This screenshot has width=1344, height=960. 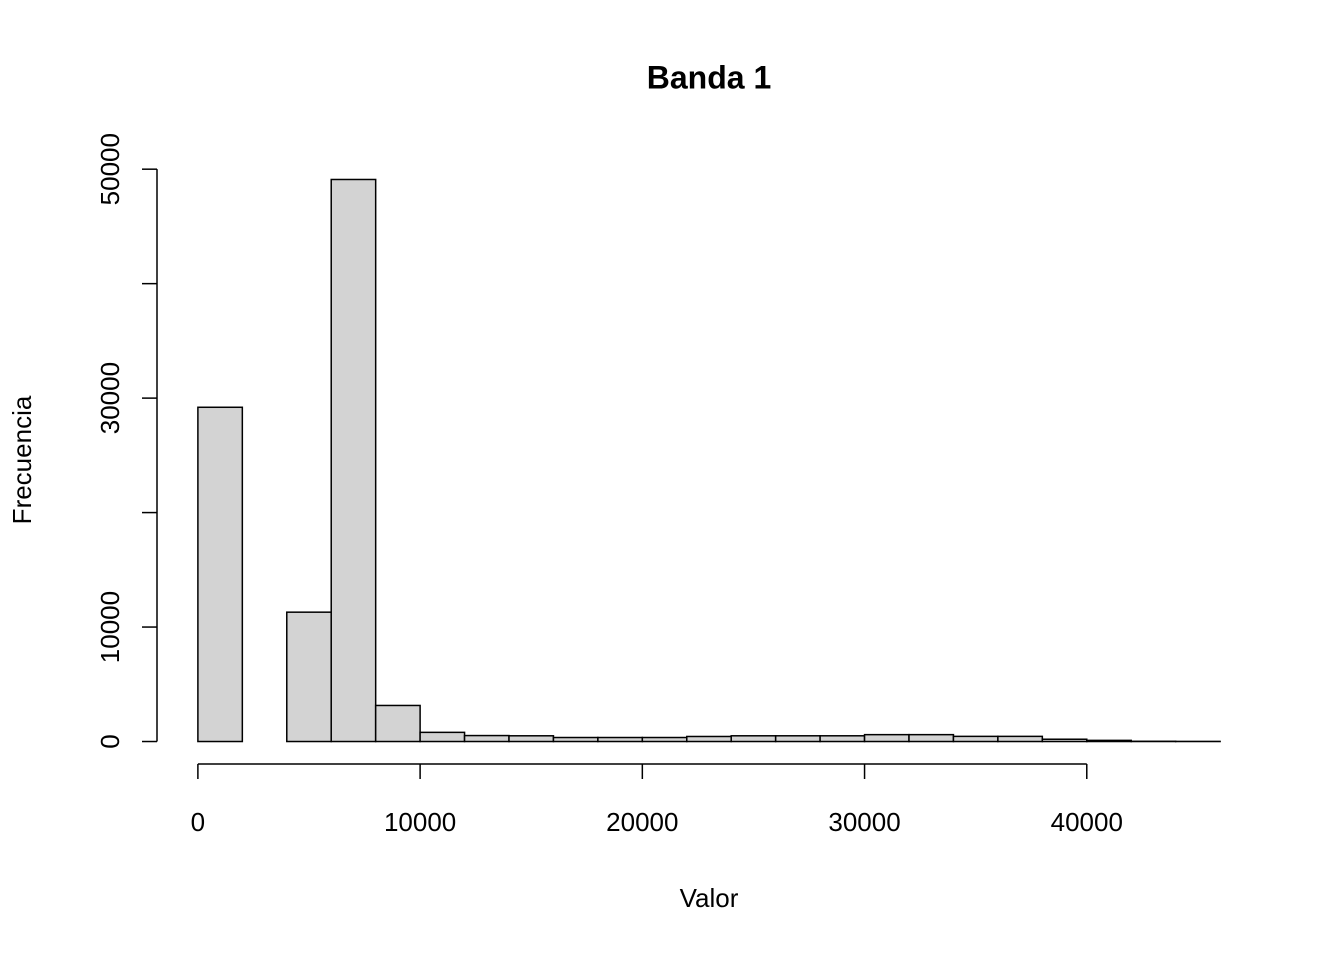 What do you see at coordinates (1087, 822) in the screenshot?
I see `x-tick-label: 40000` at bounding box center [1087, 822].